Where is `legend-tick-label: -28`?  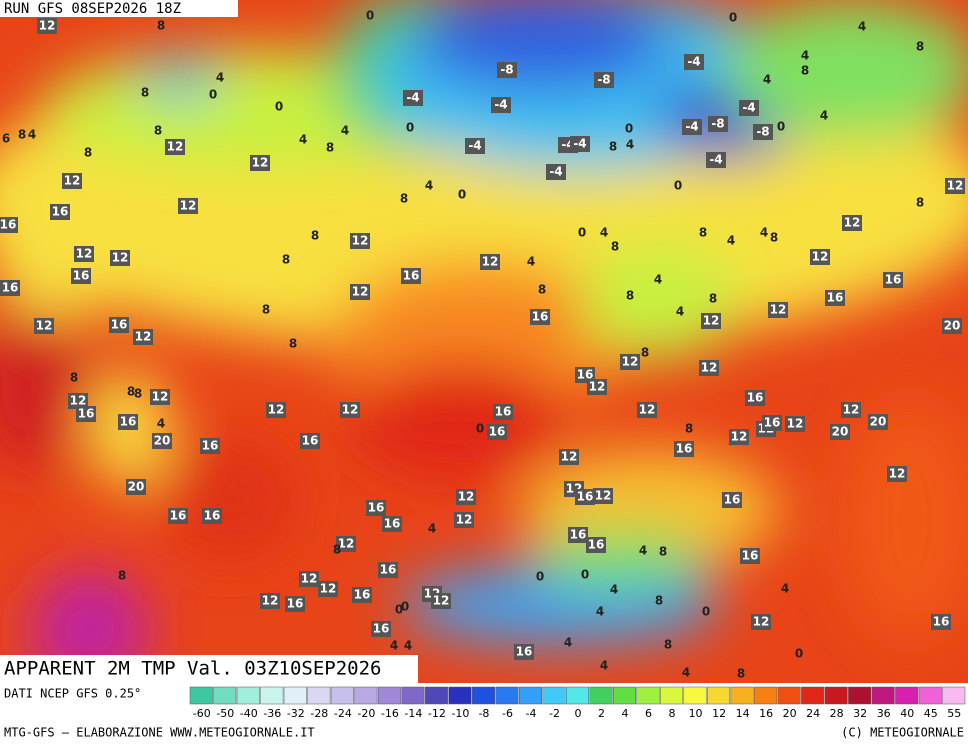
legend-tick-label: -28 is located at coordinates (319, 713).